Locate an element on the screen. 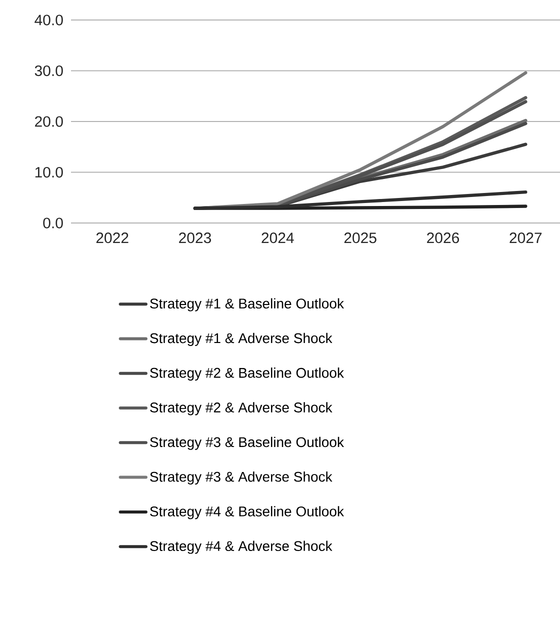  x-tick-label: 2023 is located at coordinates (195, 238).